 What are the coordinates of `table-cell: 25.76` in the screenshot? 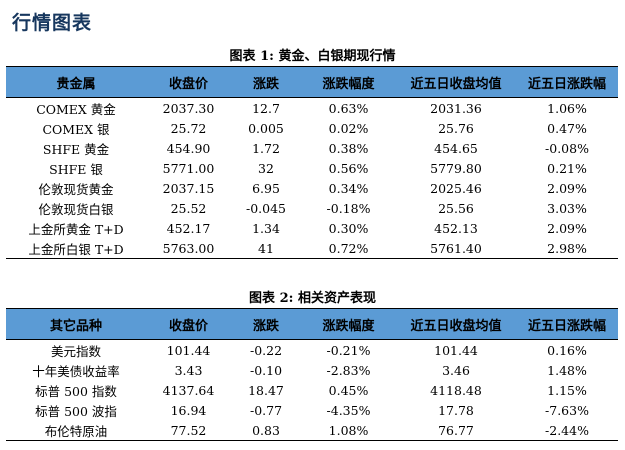 It's located at (456, 128).